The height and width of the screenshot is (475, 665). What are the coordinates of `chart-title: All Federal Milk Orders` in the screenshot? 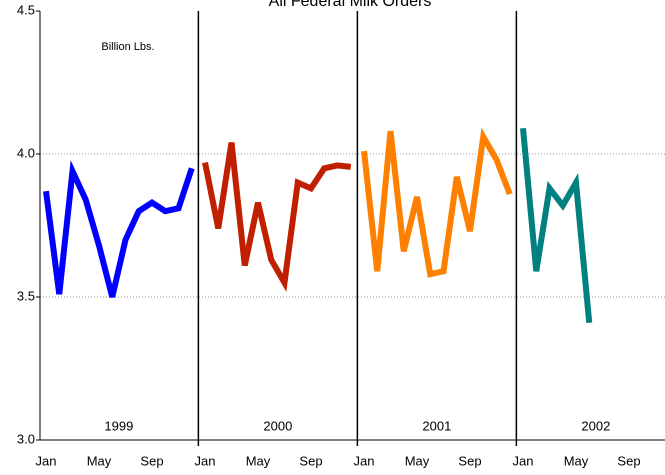 It's located at (350, 5).